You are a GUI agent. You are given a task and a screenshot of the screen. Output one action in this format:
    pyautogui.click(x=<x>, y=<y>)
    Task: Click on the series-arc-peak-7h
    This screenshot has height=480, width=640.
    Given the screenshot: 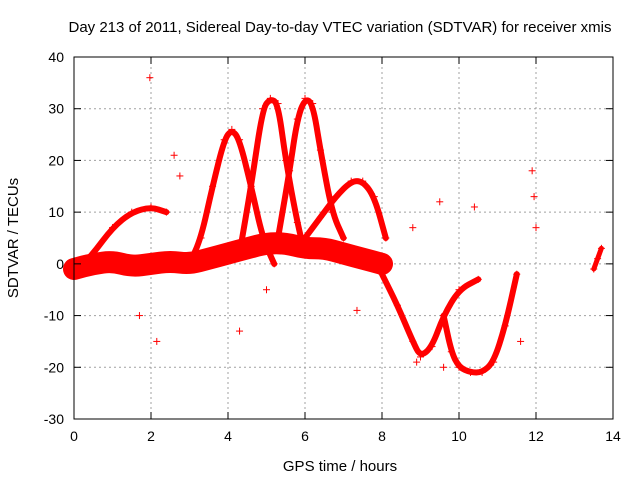 What is the action you would take?
    pyautogui.click(x=345, y=209)
    